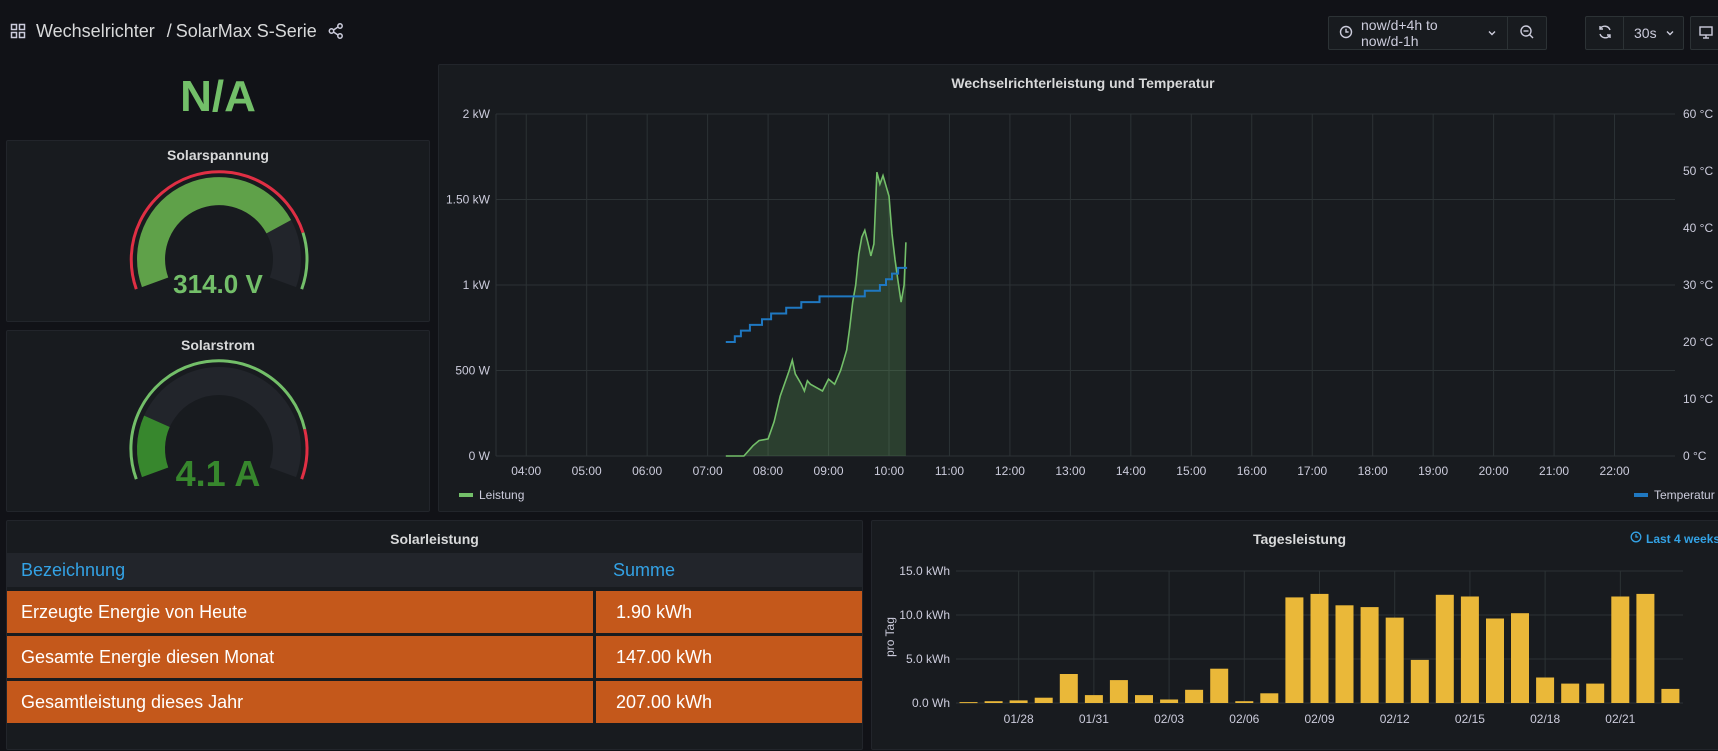 This screenshot has width=1718, height=751. What do you see at coordinates (727, 658) in the screenshot?
I see `table-cell-value: 147.00 kWh` at bounding box center [727, 658].